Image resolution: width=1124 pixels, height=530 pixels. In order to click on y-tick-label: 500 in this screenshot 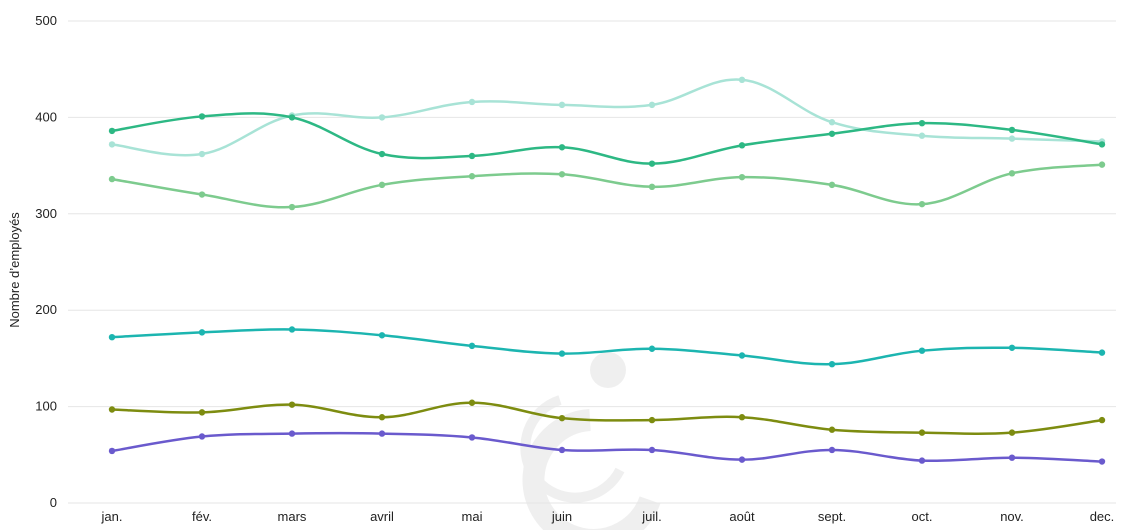, I will do `click(46, 20)`.